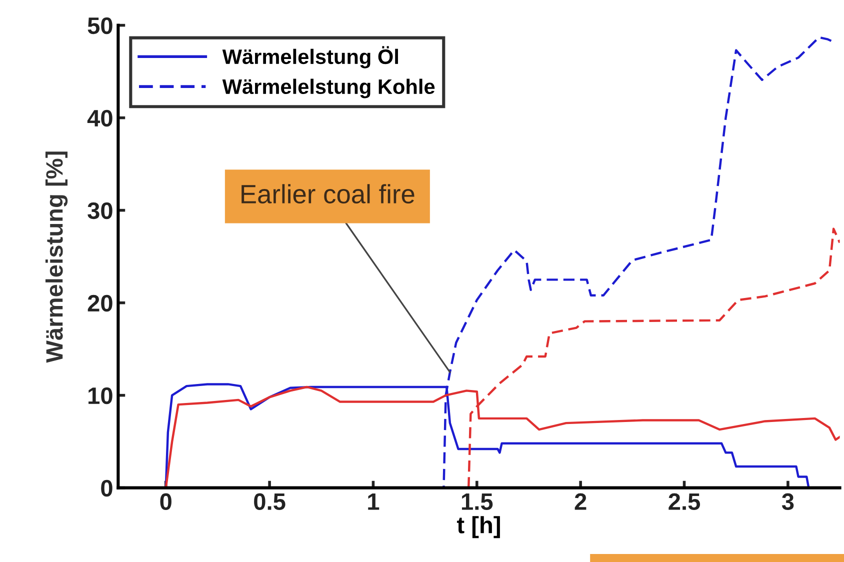 The height and width of the screenshot is (562, 844). Describe the element at coordinates (788, 501) in the screenshot. I see `x-tick-label: 3` at that location.